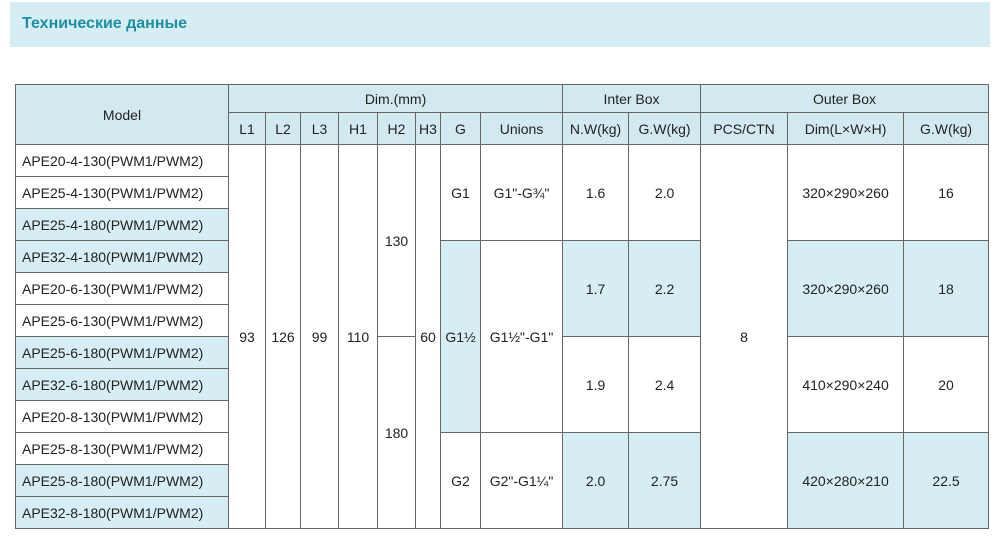 This screenshot has width=1000, height=549. I want to click on table-row: APE32-6-180(PWM1/PWM2), so click(502, 384).